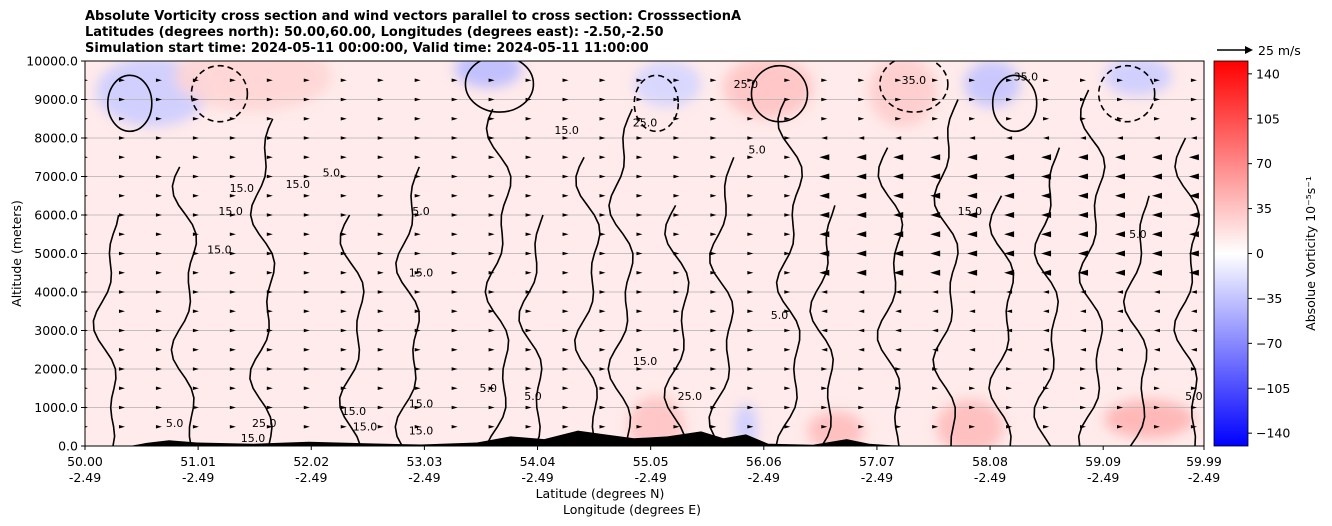 Image resolution: width=1332 pixels, height=526 pixels. What do you see at coordinates (746, 84) in the screenshot?
I see `contour-label-10: 25.0` at bounding box center [746, 84].